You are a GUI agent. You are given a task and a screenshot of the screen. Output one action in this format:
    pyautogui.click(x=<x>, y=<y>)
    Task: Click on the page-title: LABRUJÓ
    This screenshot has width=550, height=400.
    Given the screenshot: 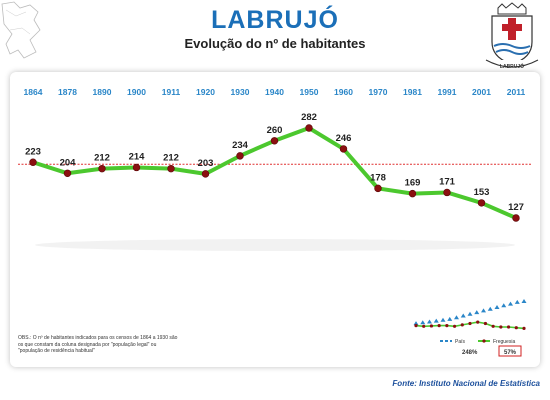 What is the action you would take?
    pyautogui.click(x=275, y=20)
    